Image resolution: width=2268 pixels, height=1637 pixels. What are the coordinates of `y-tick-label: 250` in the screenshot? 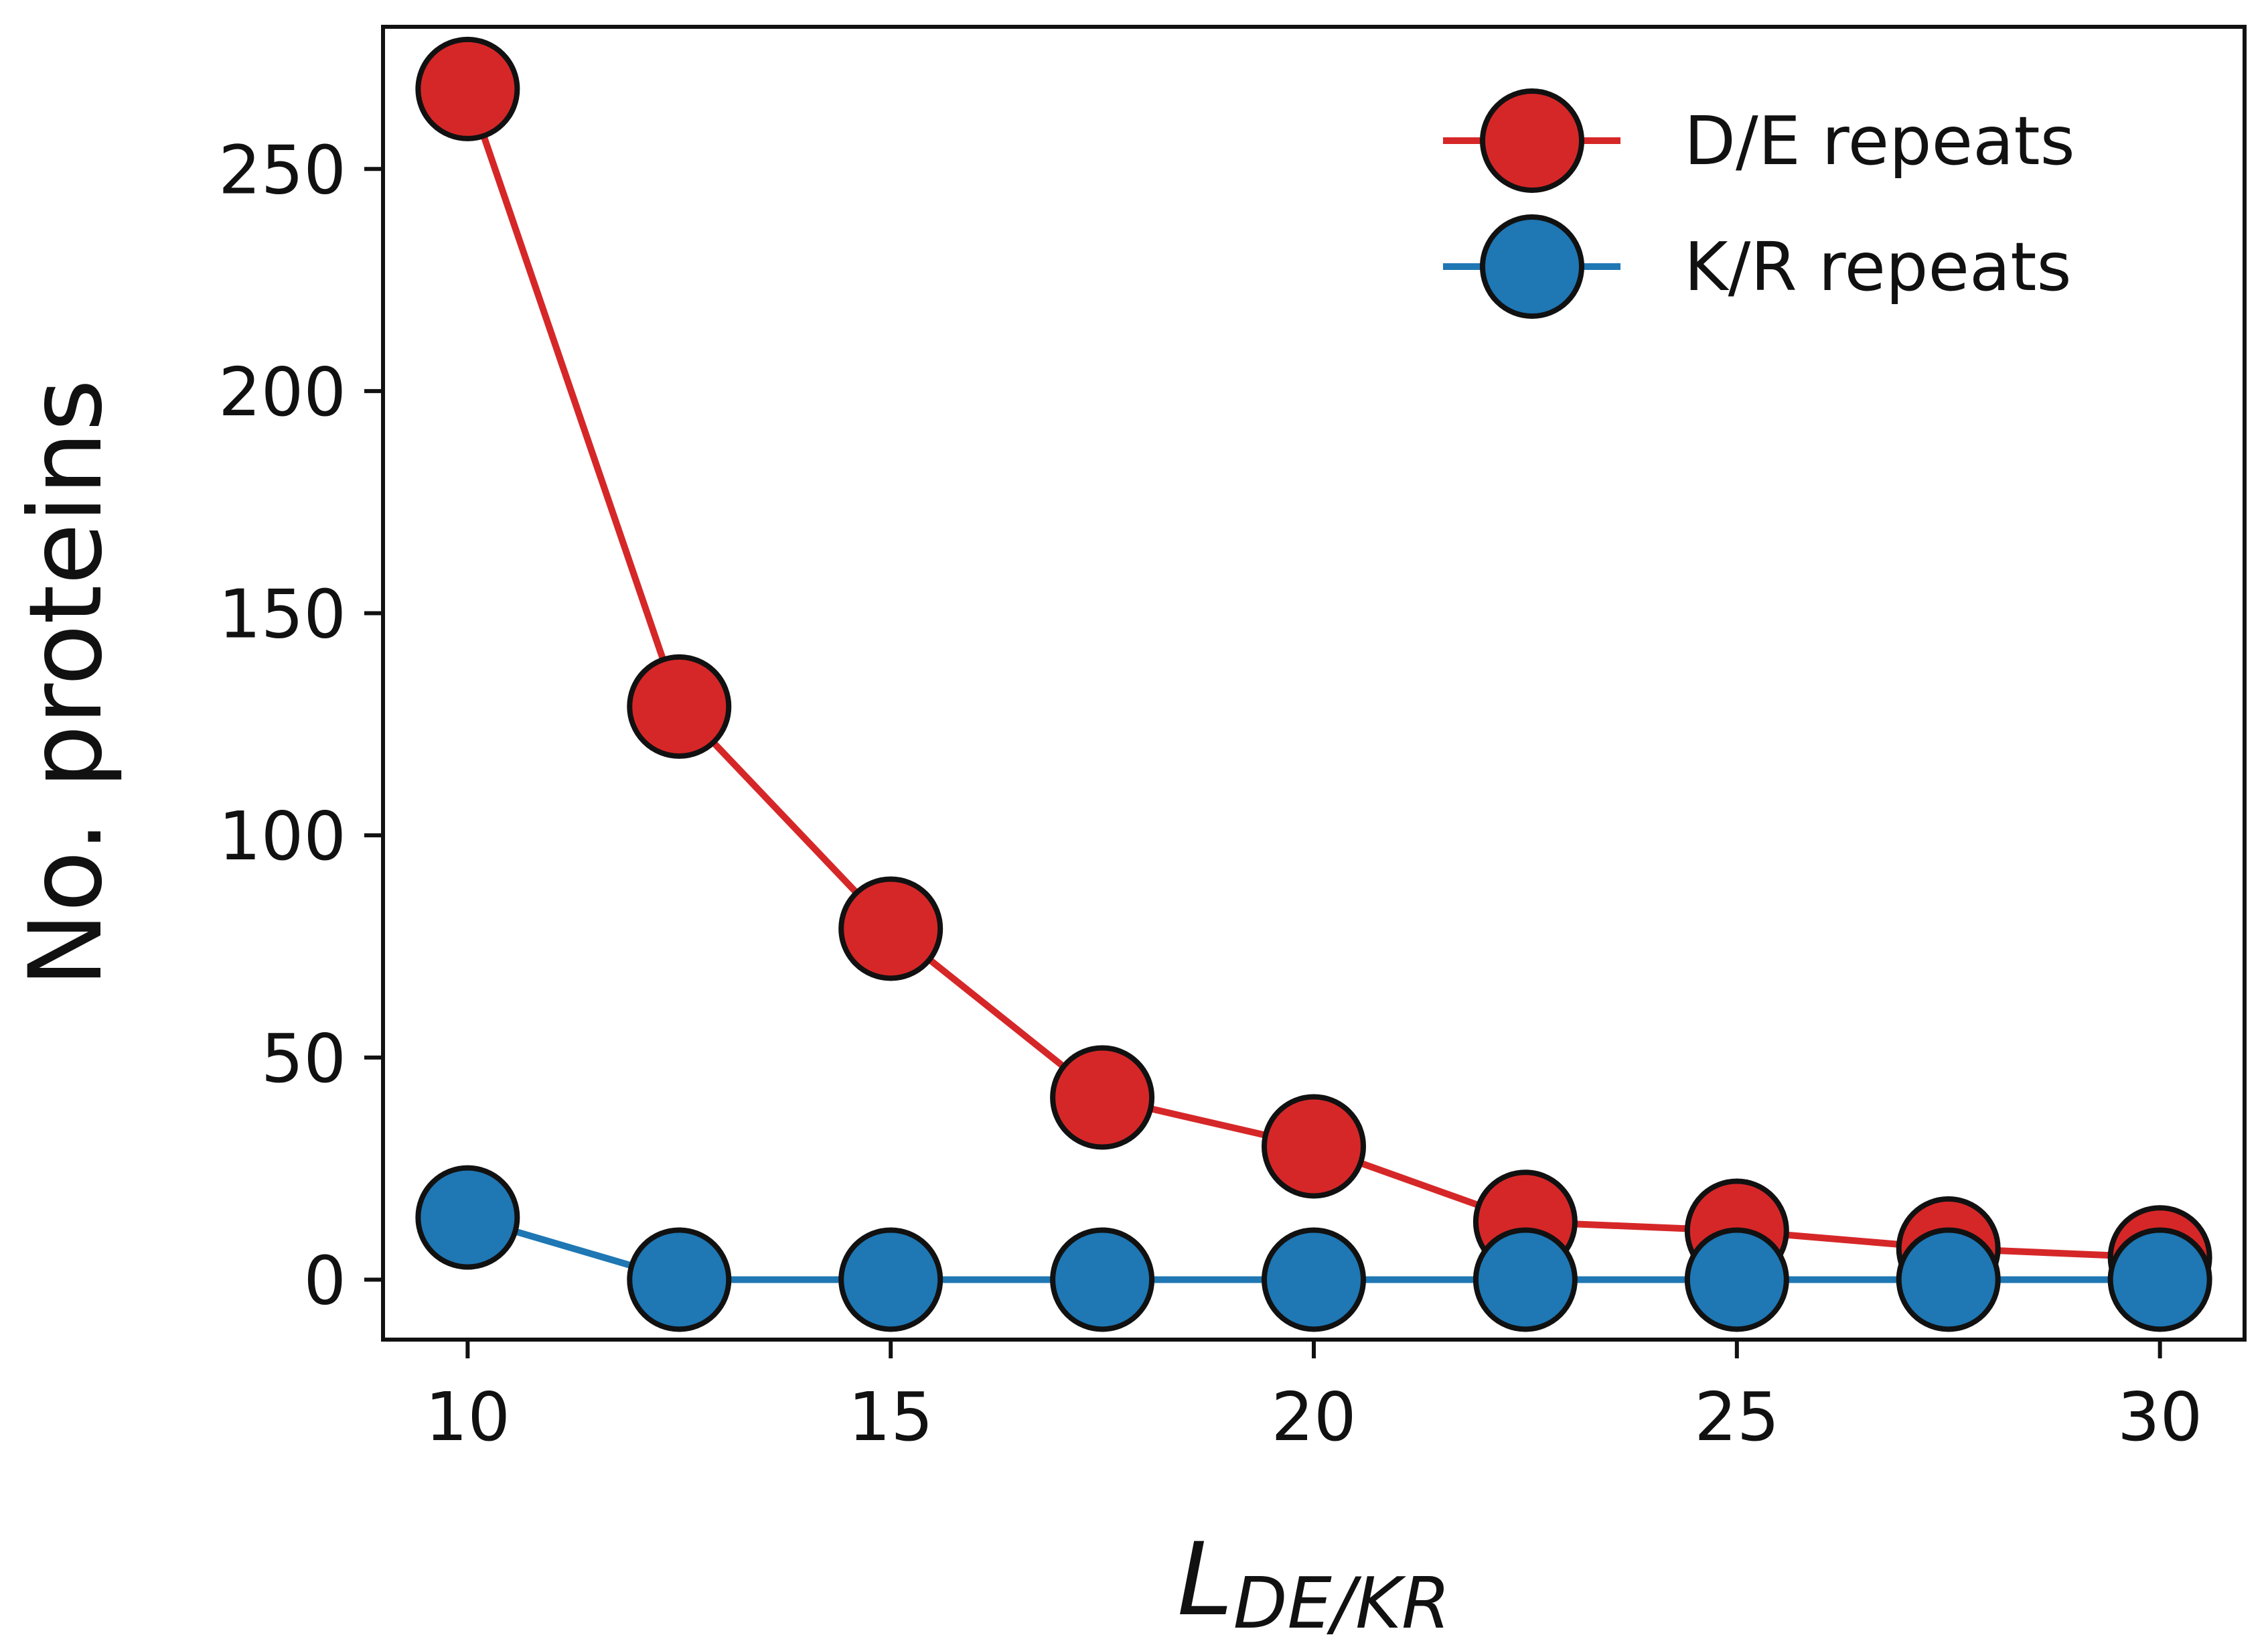 It's located at (282, 170).